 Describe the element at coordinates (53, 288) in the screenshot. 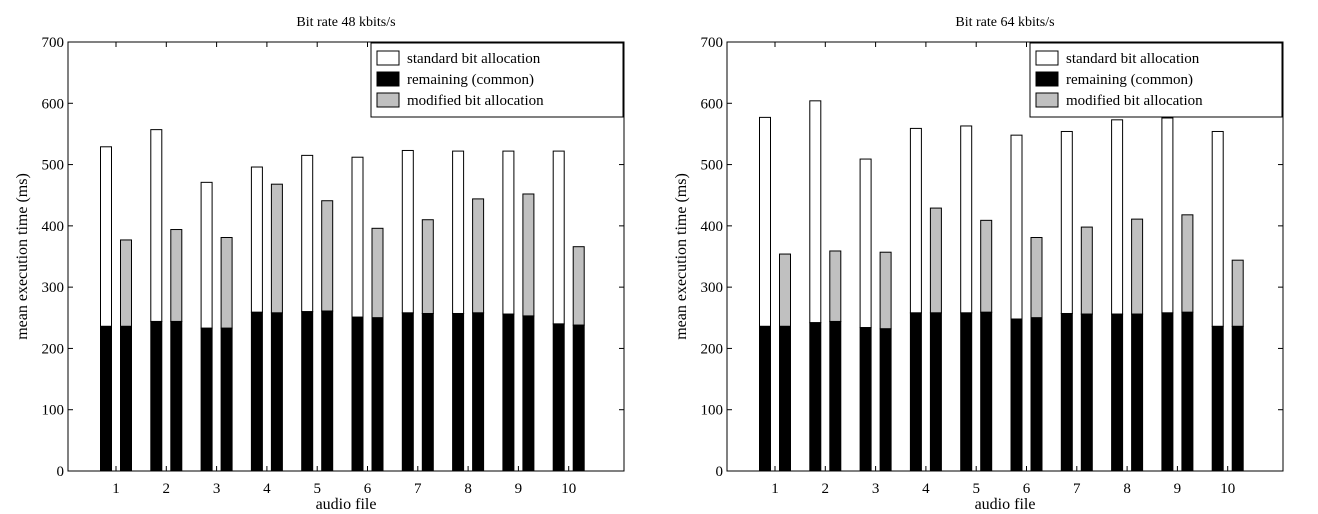

I see `y-tick-label: 300` at that location.